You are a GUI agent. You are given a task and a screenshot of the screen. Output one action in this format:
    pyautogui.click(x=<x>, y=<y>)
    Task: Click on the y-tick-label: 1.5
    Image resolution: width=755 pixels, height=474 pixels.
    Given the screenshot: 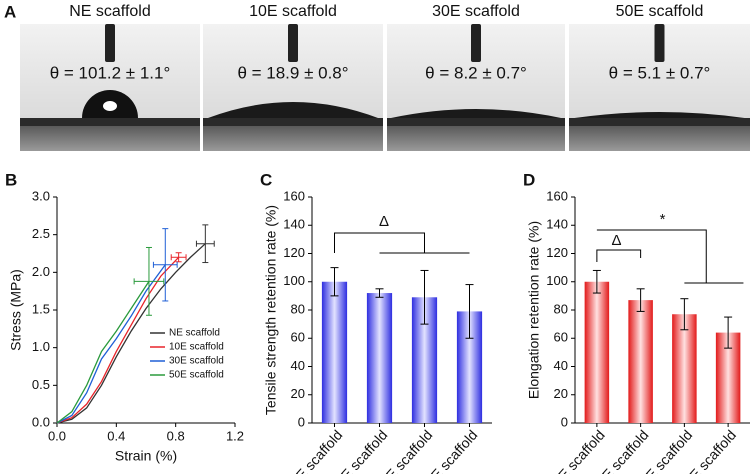 What is the action you would take?
    pyautogui.click(x=41, y=308)
    